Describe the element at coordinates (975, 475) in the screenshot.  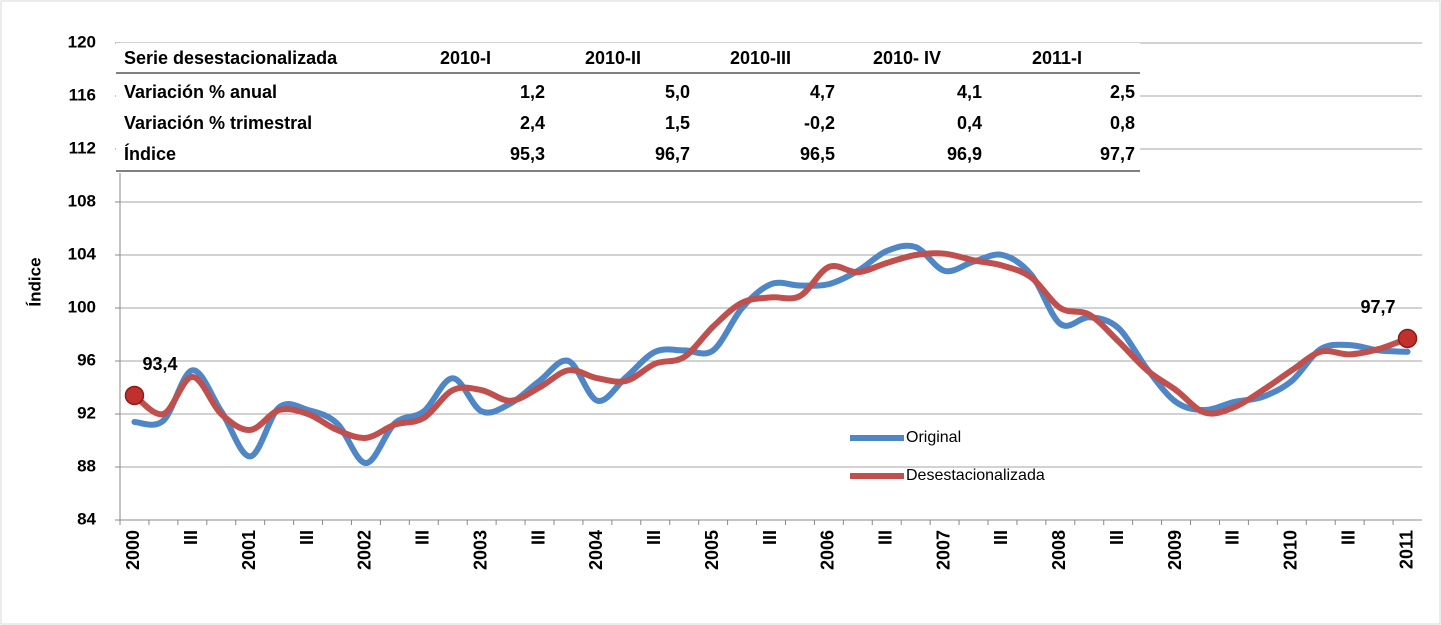
I see `legend-label: Desestacionalizada` at that location.